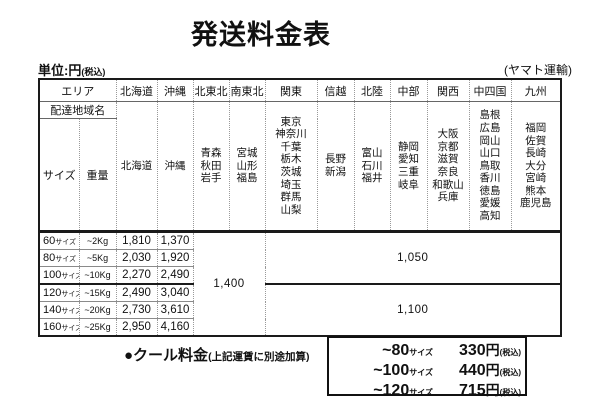 This screenshot has height=417, width=600. What do you see at coordinates (489, 166) in the screenshot?
I see `prefecture-list-chushikoku: 島根 広島 岡山 山口 鳥取 香川 徳島 愛媛 高知` at bounding box center [489, 166].